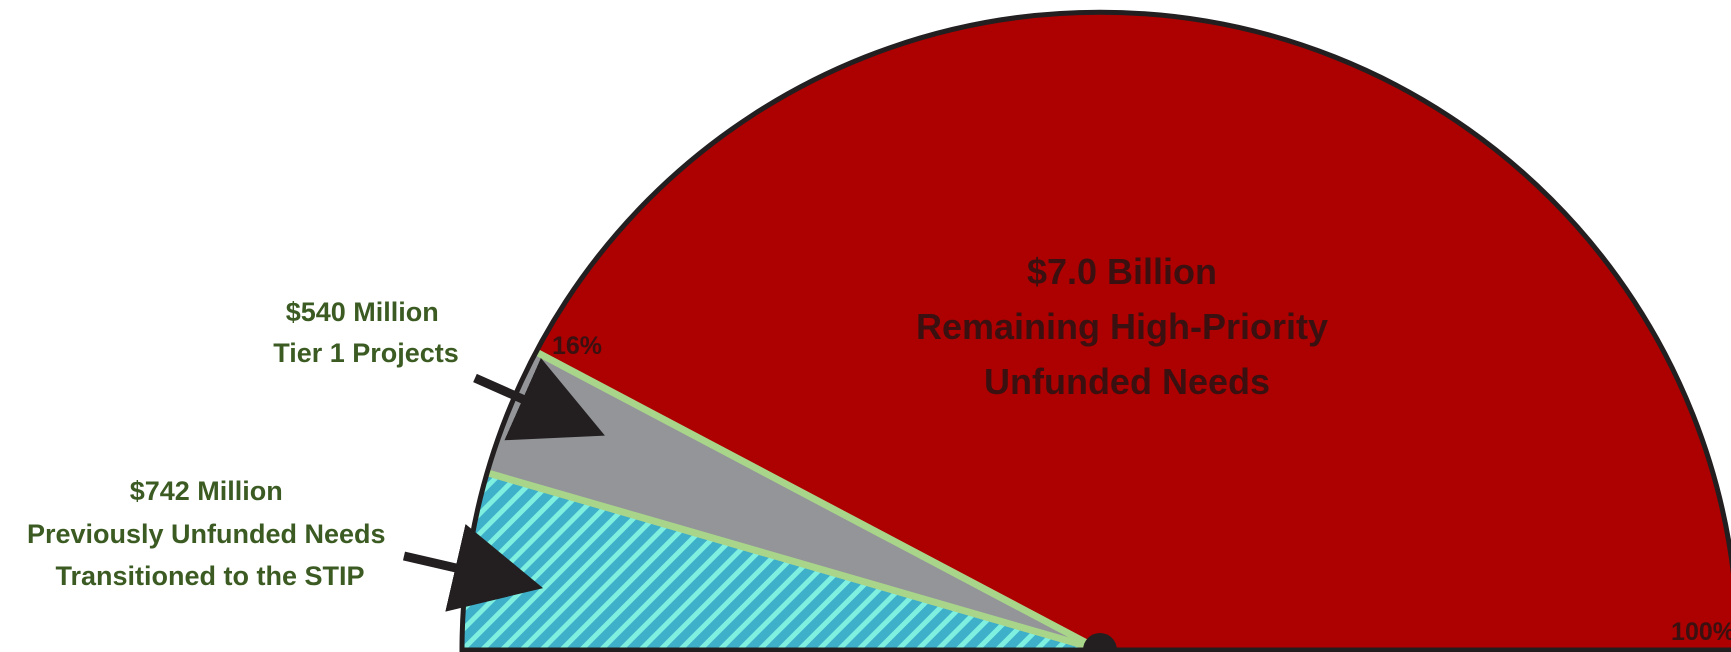 This screenshot has width=1731, height=652. What do you see at coordinates (473, 568) in the screenshot?
I see `slice-0-arrow` at bounding box center [473, 568].